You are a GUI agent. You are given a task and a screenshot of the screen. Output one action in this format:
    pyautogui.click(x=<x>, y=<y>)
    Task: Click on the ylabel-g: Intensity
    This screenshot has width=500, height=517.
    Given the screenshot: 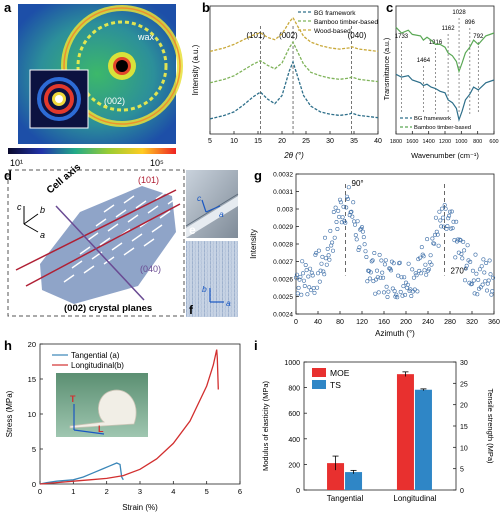 What is the action you would take?
    pyautogui.click(x=253, y=244)
    